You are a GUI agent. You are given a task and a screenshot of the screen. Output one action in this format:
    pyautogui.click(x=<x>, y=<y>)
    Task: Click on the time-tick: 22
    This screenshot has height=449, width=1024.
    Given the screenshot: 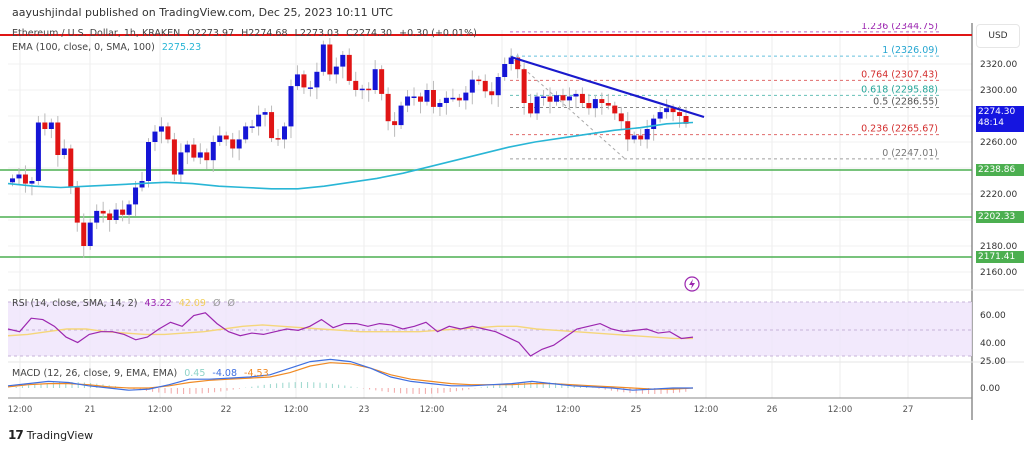 What is the action you would take?
    pyautogui.click(x=226, y=410)
    